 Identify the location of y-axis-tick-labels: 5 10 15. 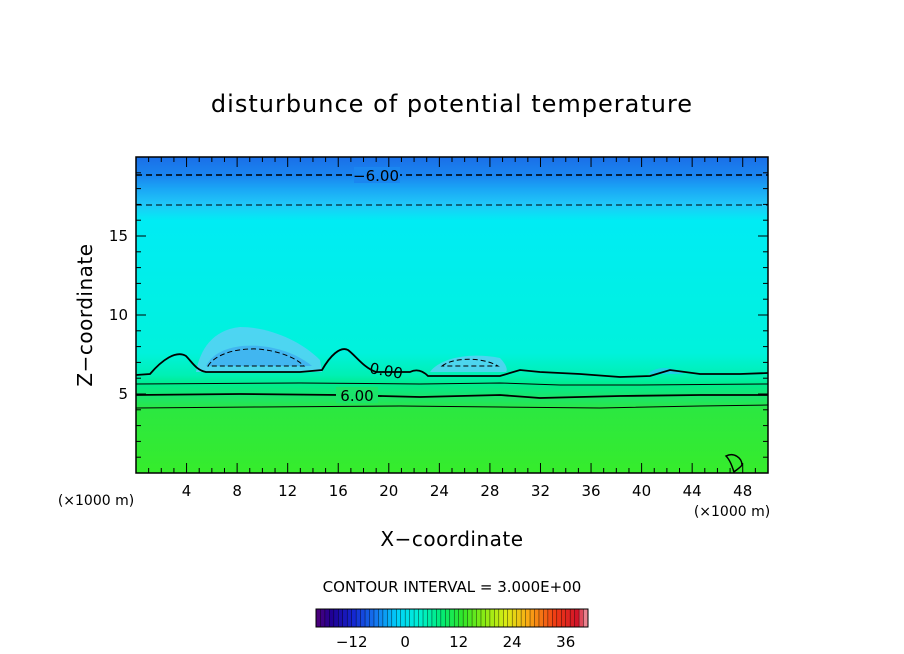
(118, 315).